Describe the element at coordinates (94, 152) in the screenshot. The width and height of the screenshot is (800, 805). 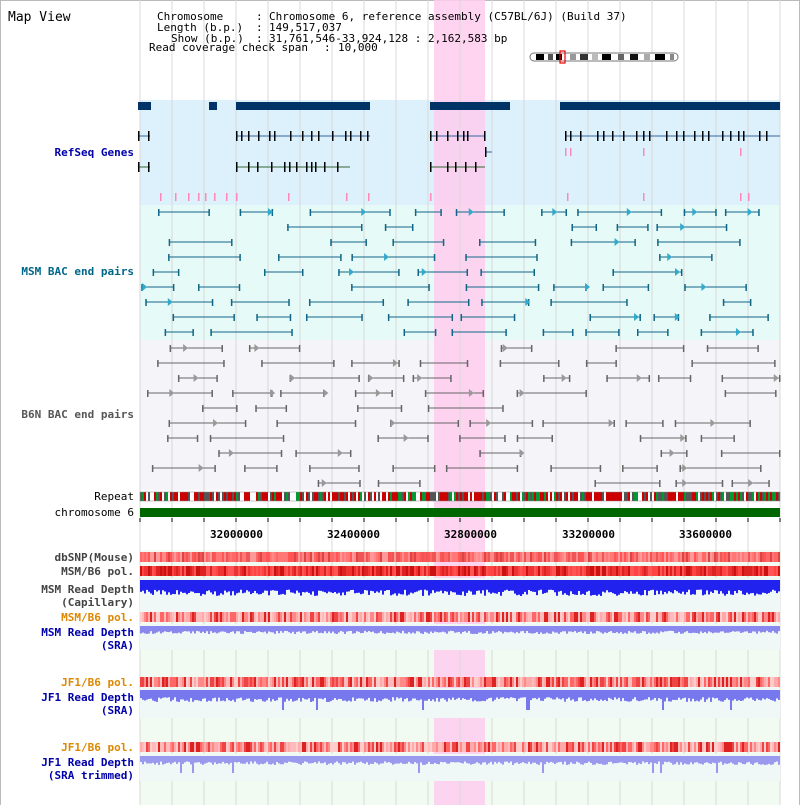
I see `track-label-refseq: RefSeq Genes` at that location.